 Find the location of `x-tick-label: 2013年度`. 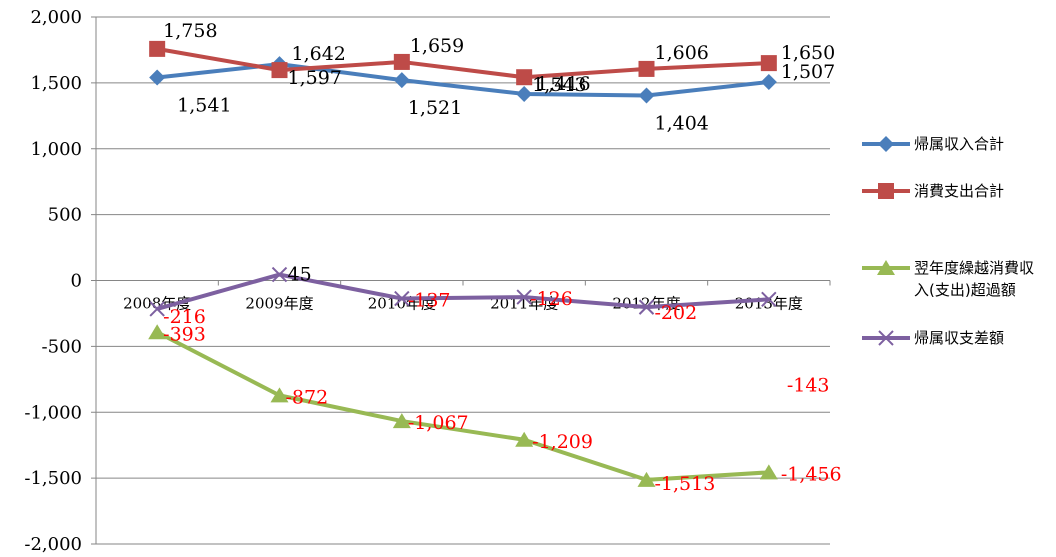

x-tick-label: 2013年度 is located at coordinates (769, 304).